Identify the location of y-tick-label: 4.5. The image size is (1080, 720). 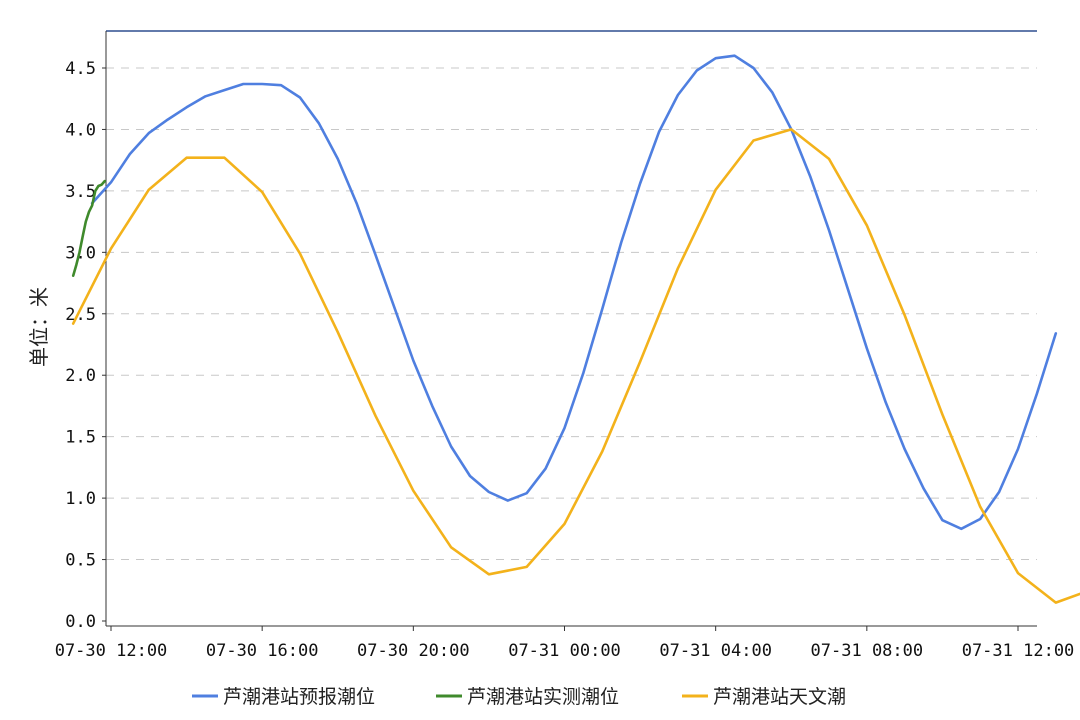
(80, 69).